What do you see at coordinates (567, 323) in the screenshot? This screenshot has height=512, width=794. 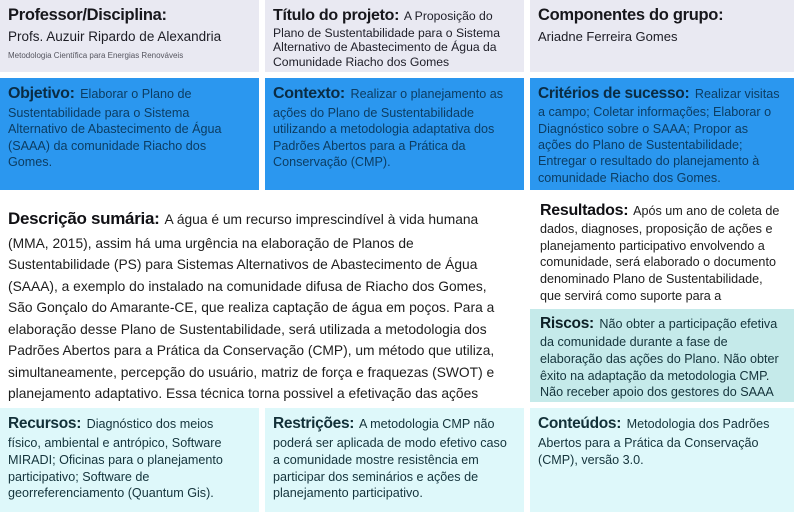 I see `riscos-label: Riscos:` at bounding box center [567, 323].